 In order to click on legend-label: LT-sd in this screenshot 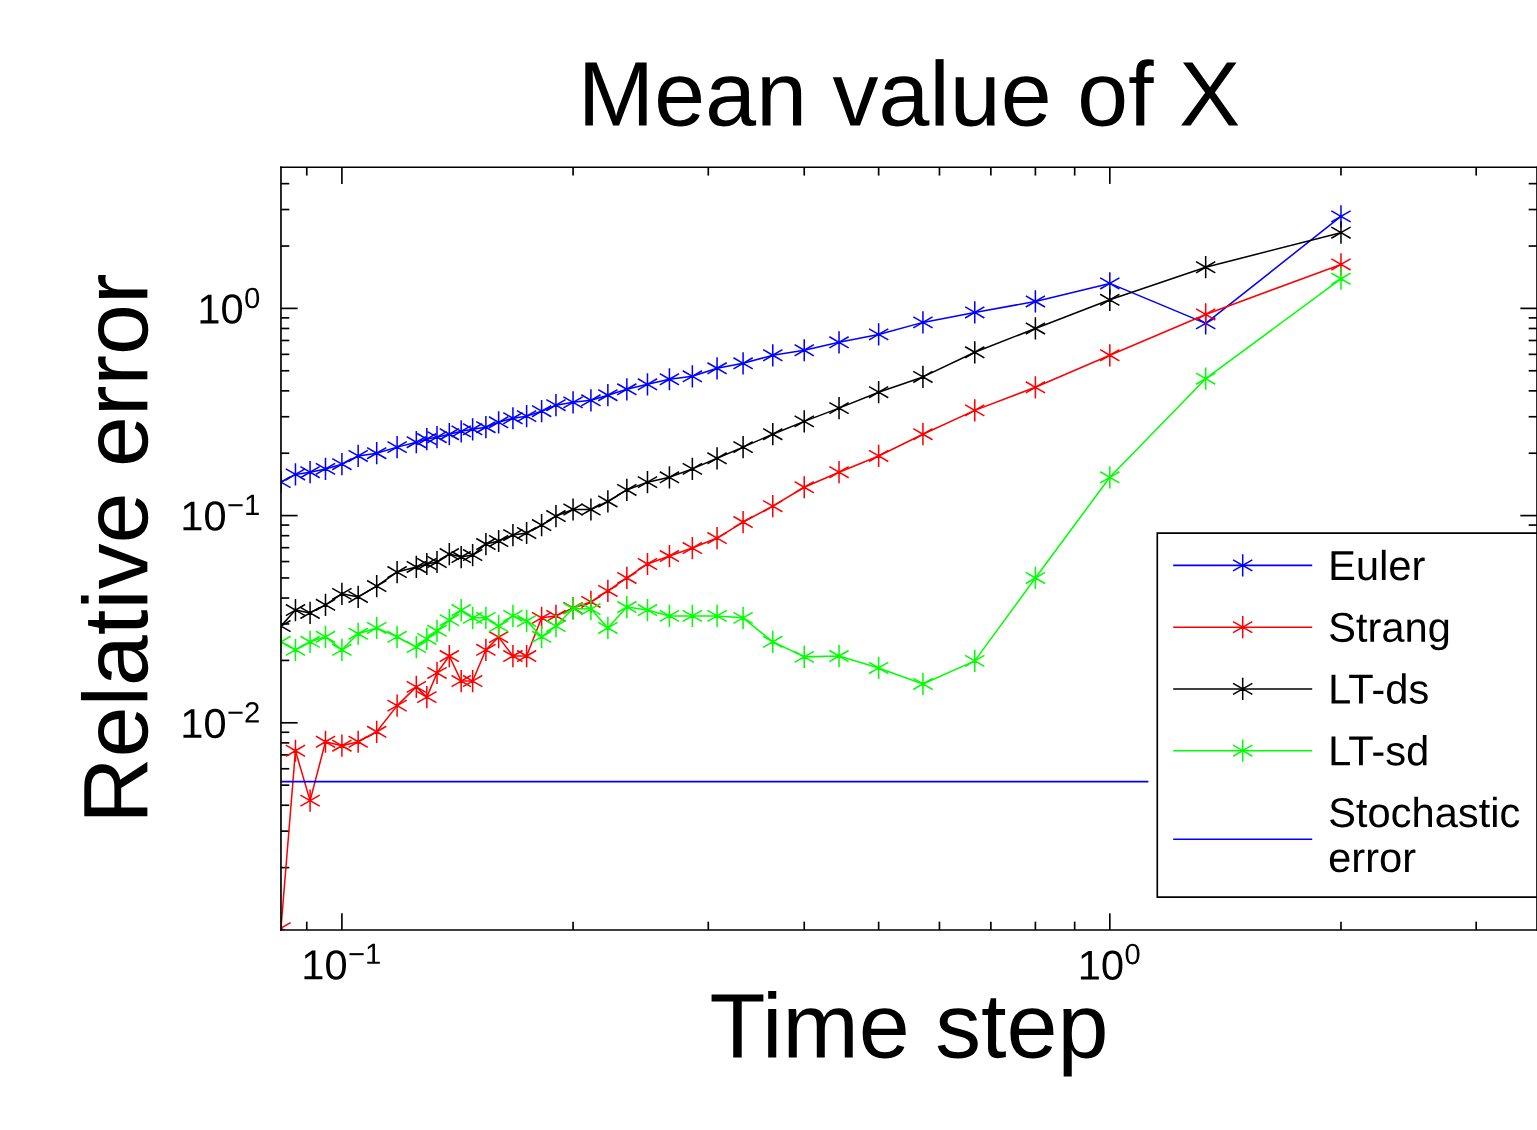, I will do `click(1379, 750)`.